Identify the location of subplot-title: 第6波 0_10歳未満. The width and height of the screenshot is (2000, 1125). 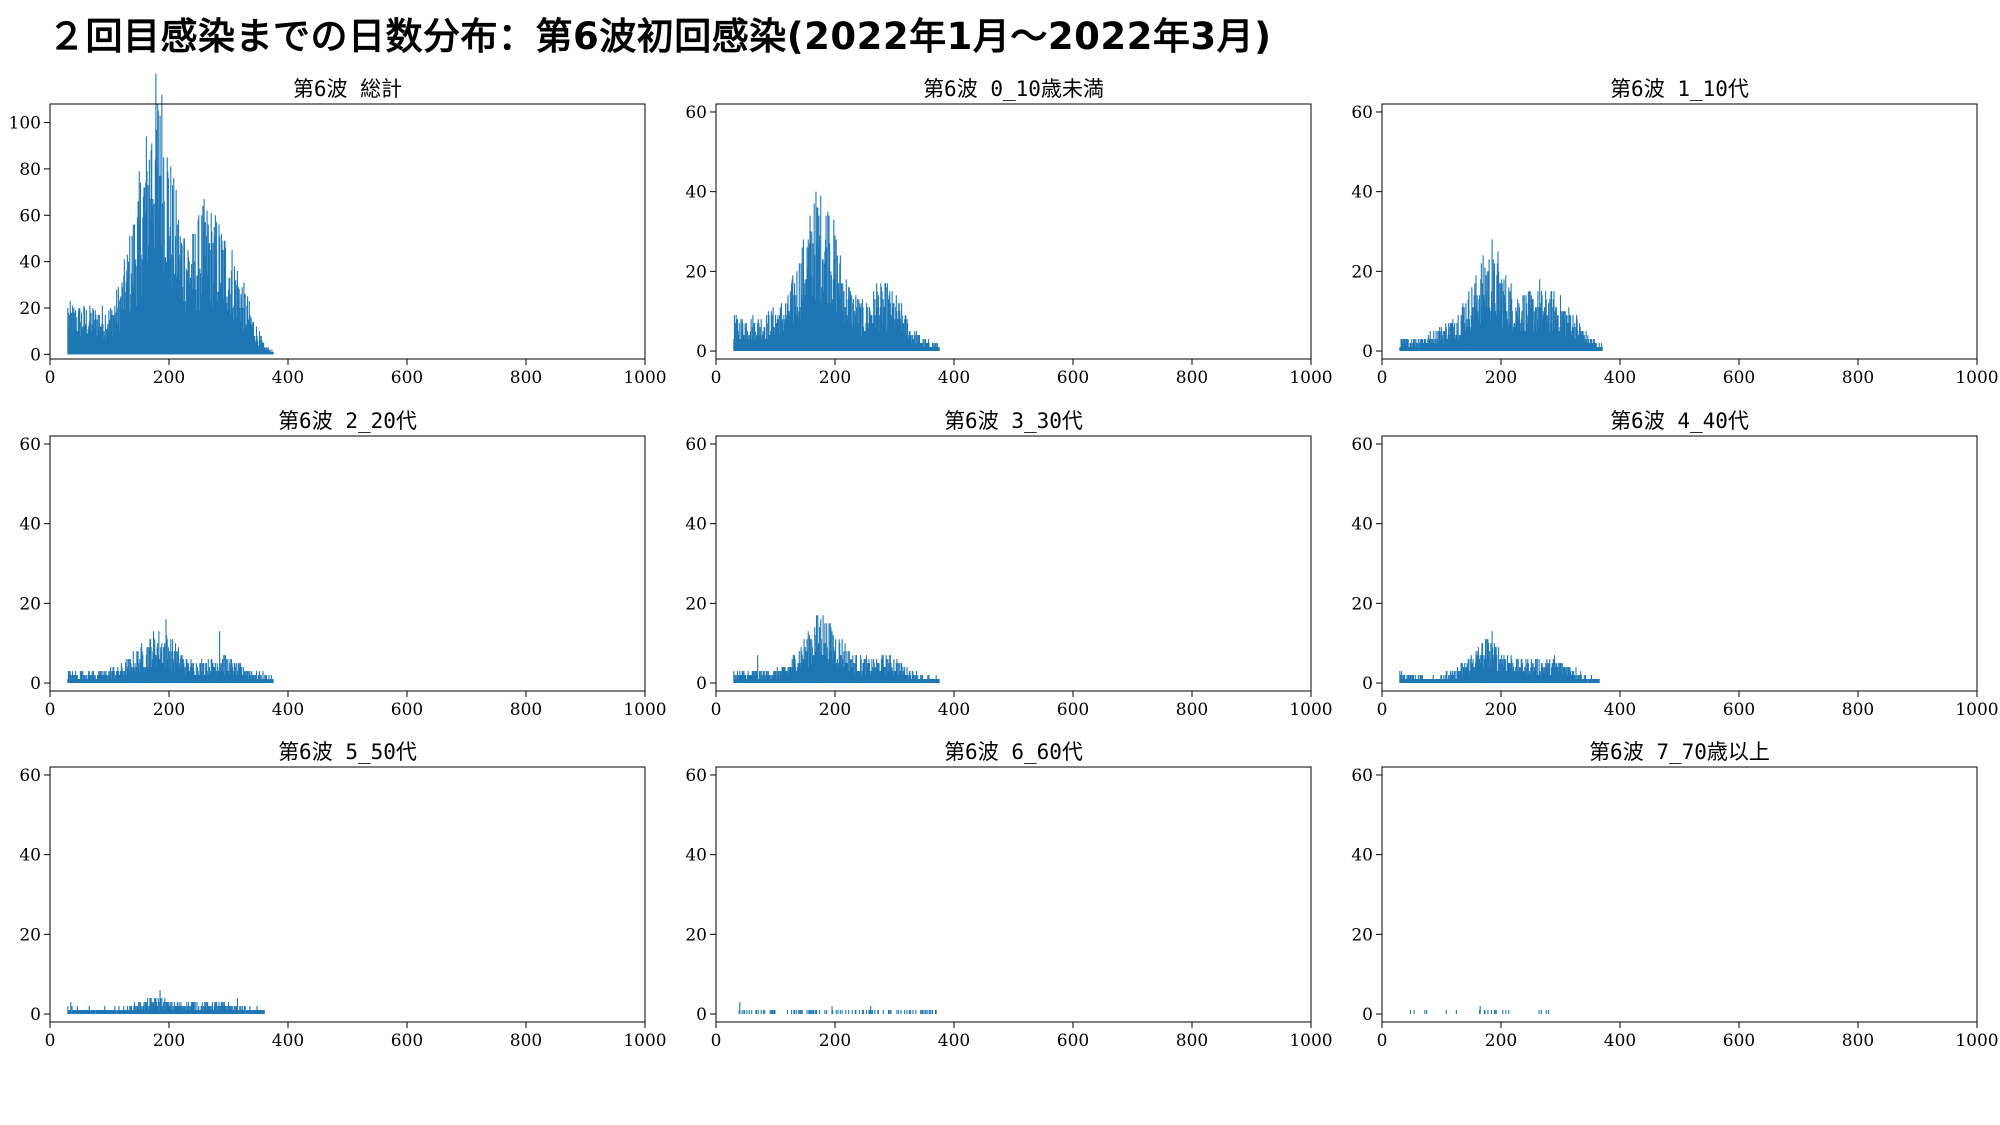
(1013, 89).